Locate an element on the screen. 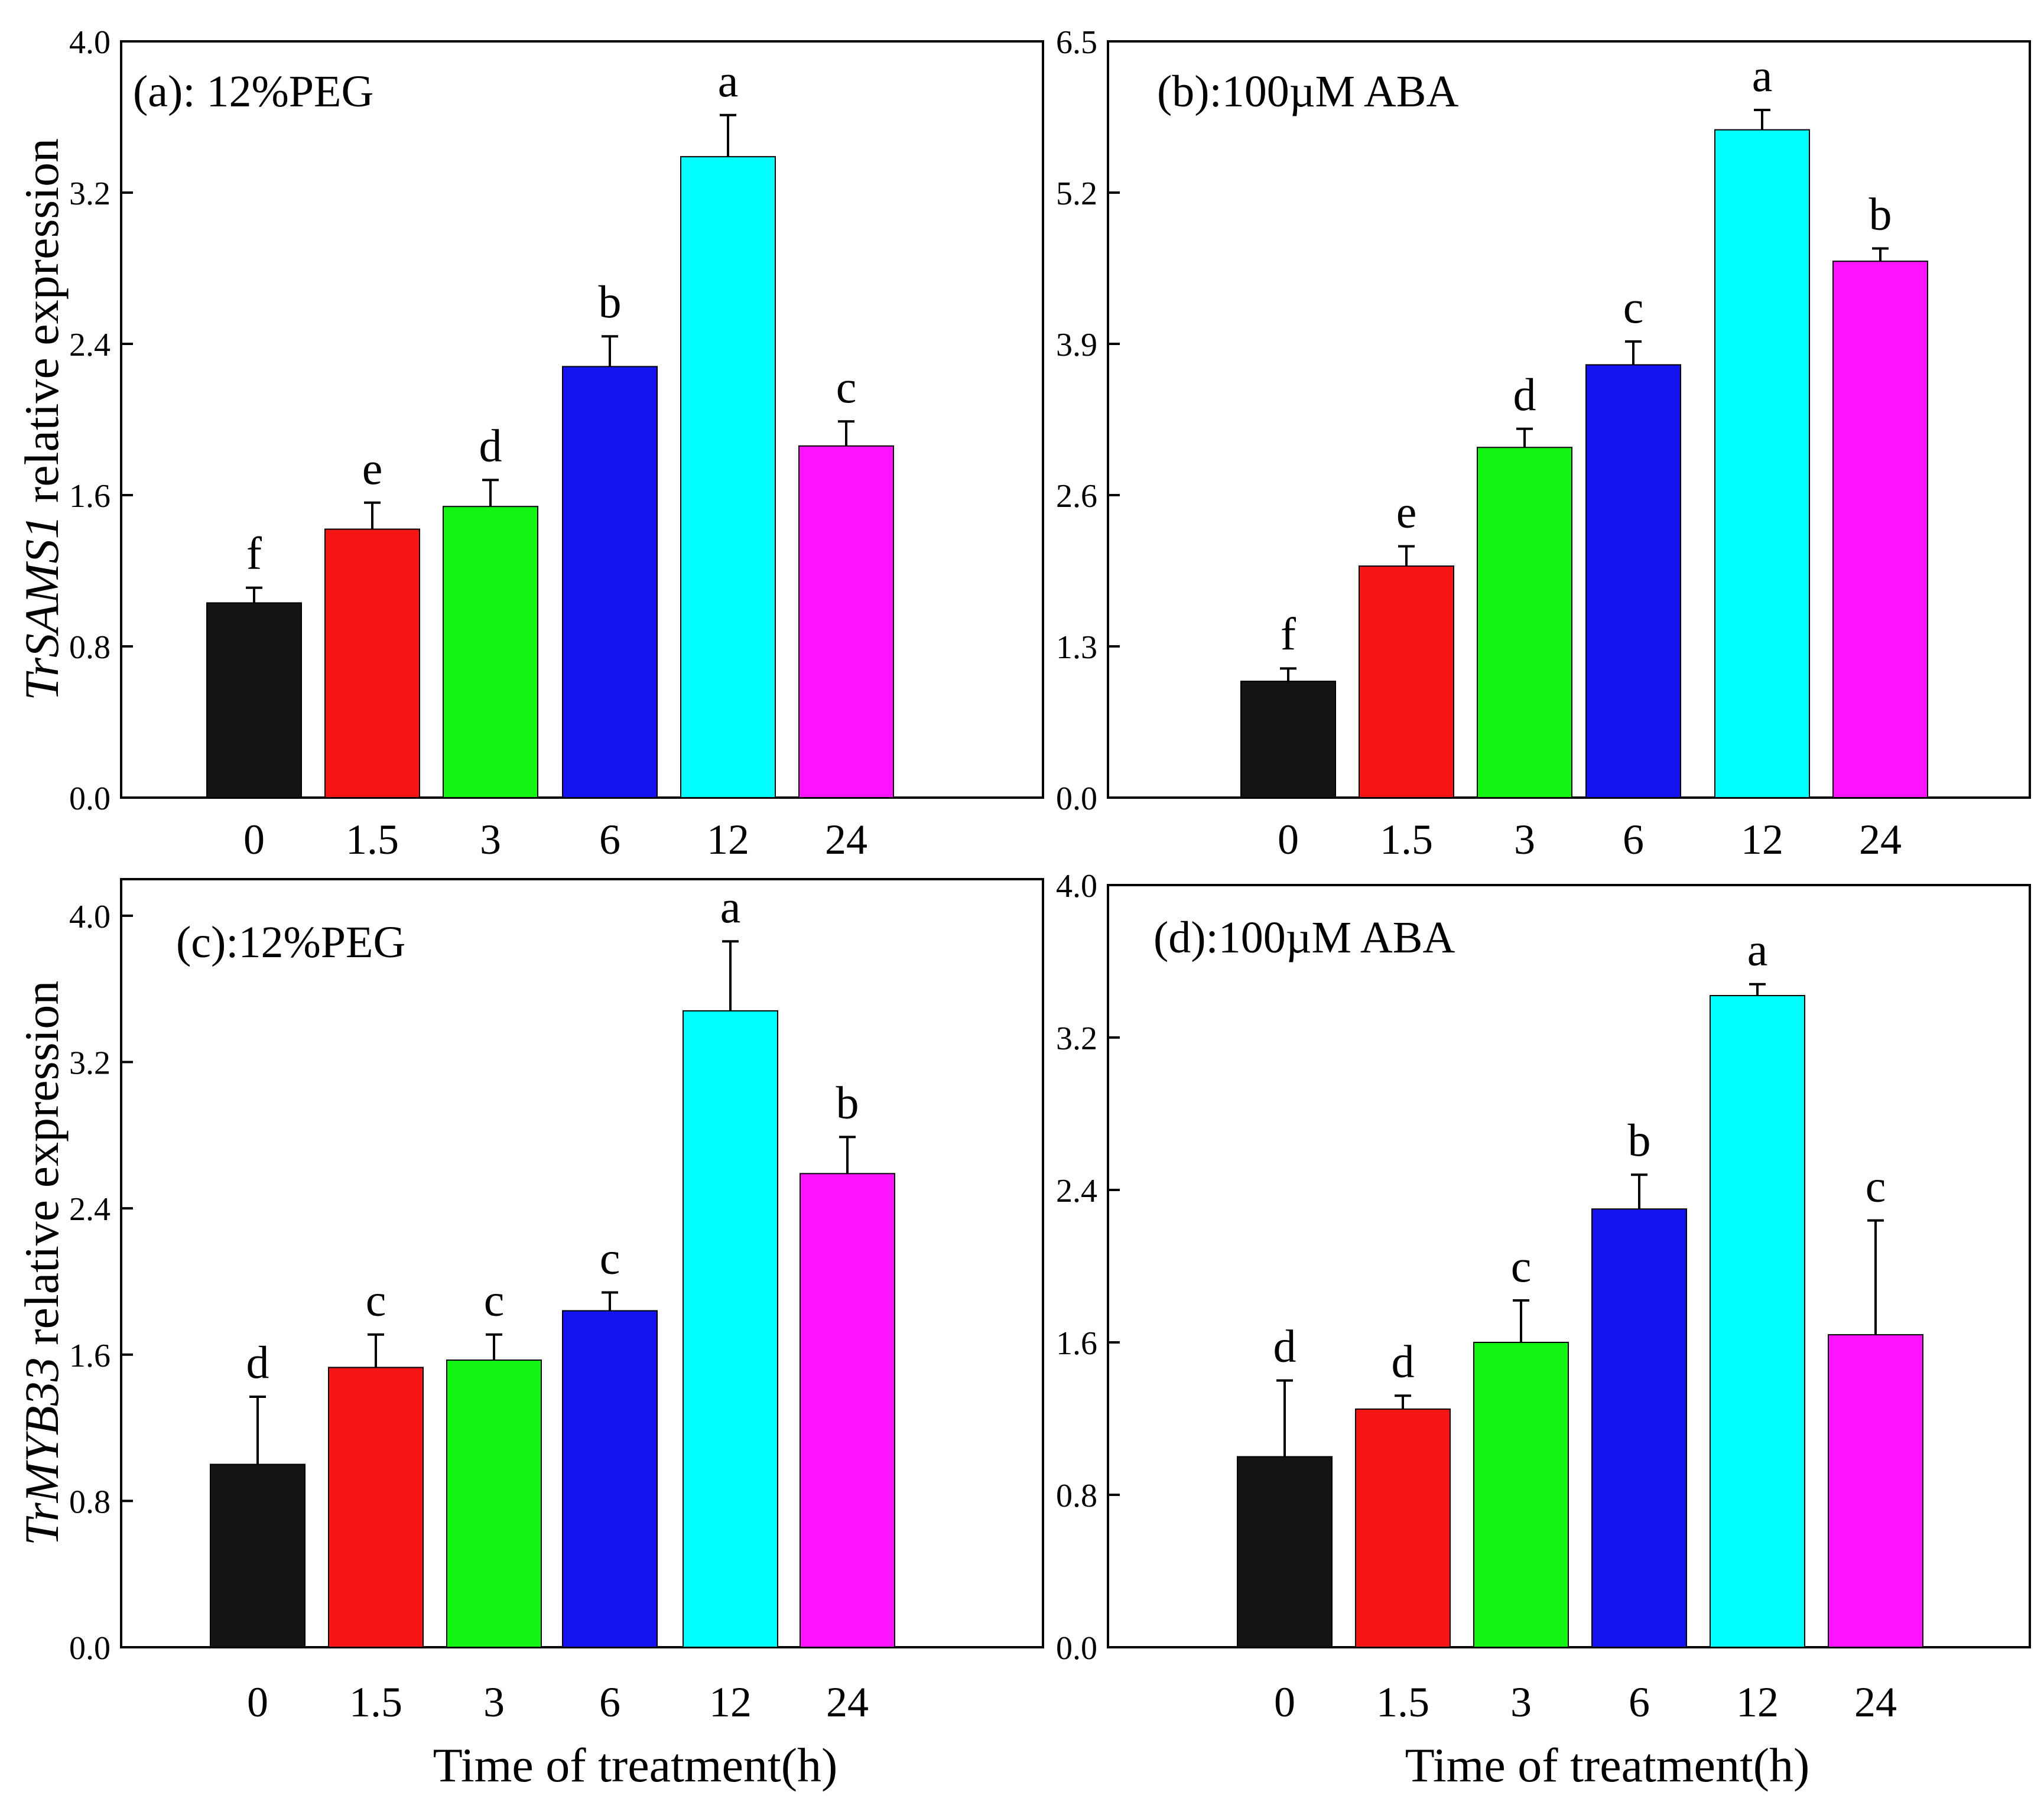  panel-b-letter-5: b is located at coordinates (1880, 214).